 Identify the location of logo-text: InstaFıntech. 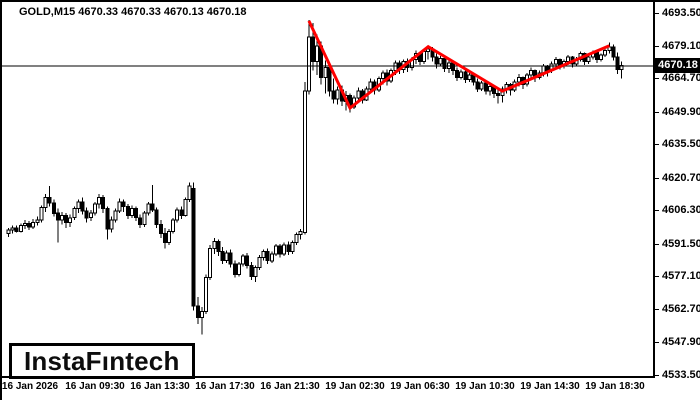
(102, 360).